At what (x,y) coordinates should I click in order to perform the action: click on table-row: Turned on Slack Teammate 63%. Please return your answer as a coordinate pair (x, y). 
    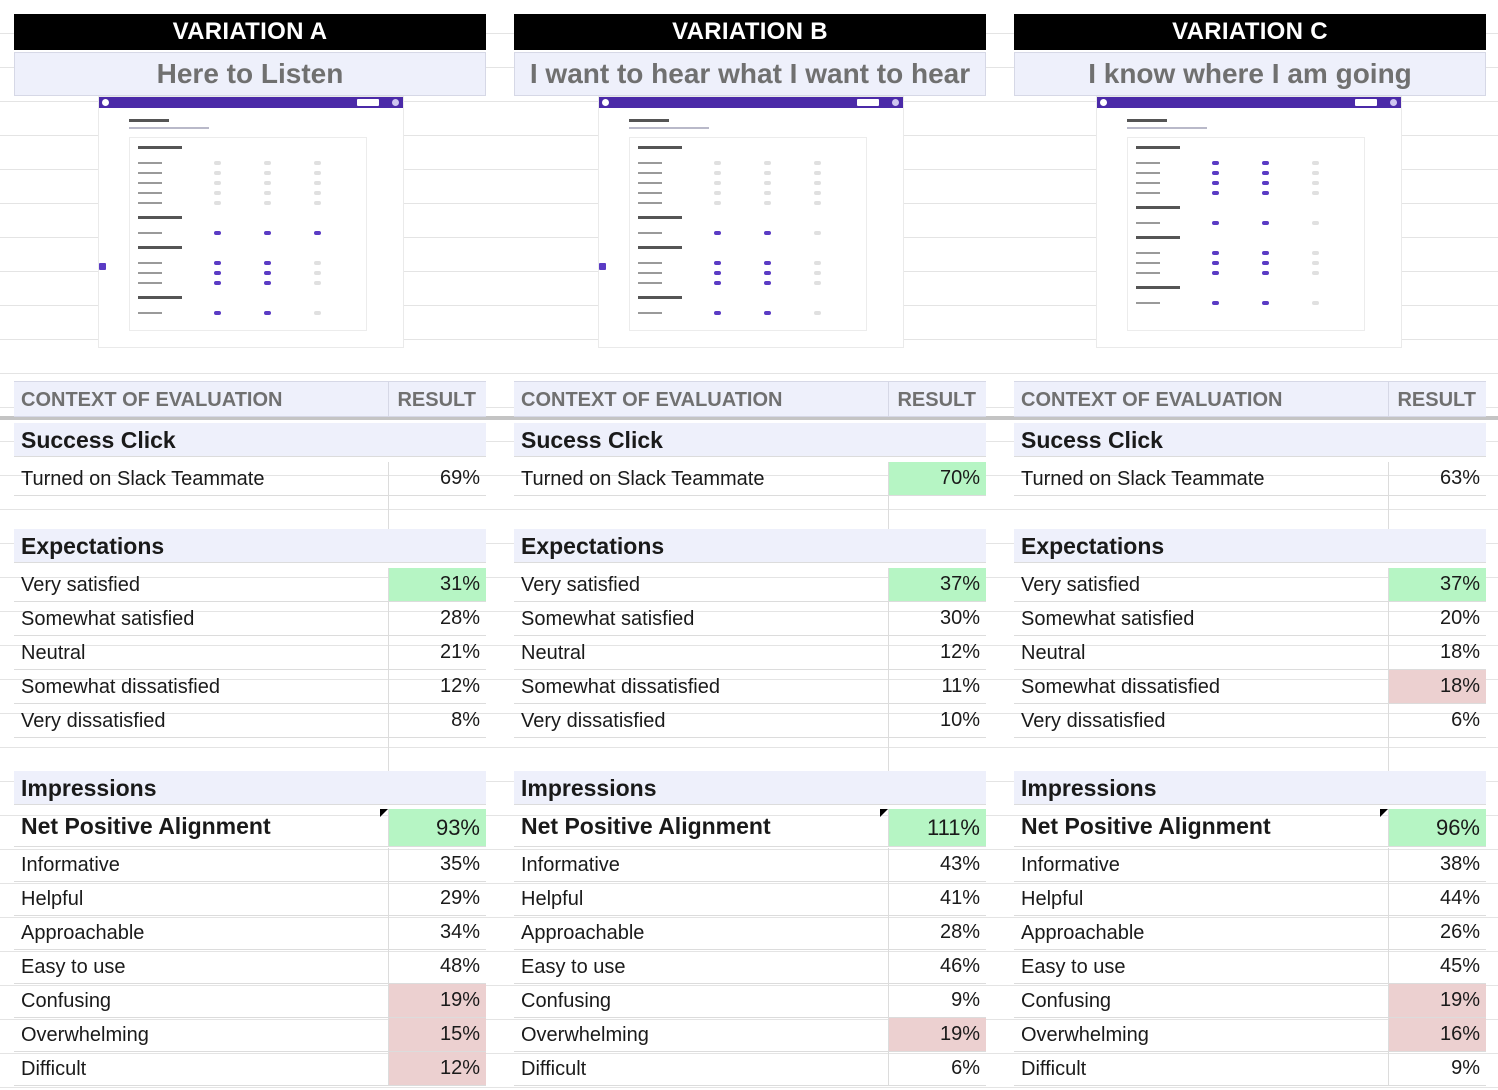
    Looking at the image, I should click on (1250, 479).